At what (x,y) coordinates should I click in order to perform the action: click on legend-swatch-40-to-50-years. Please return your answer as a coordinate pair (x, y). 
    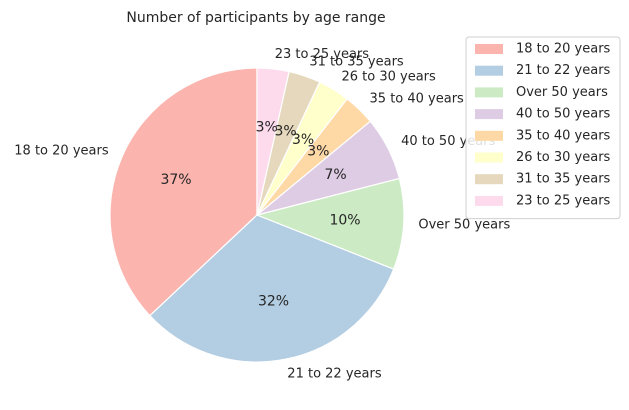
    Looking at the image, I should click on (489, 114).